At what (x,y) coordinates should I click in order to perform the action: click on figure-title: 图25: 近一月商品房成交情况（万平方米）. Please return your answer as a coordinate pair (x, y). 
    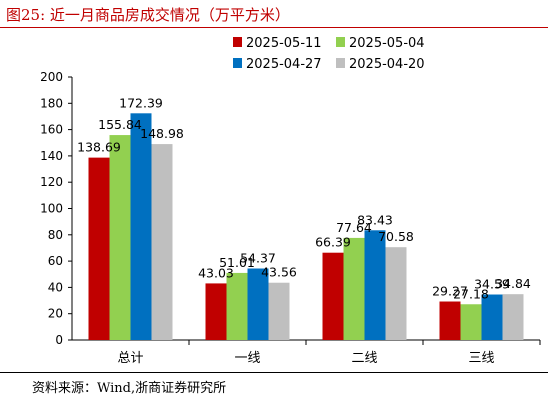
    Looking at the image, I should click on (148, 15).